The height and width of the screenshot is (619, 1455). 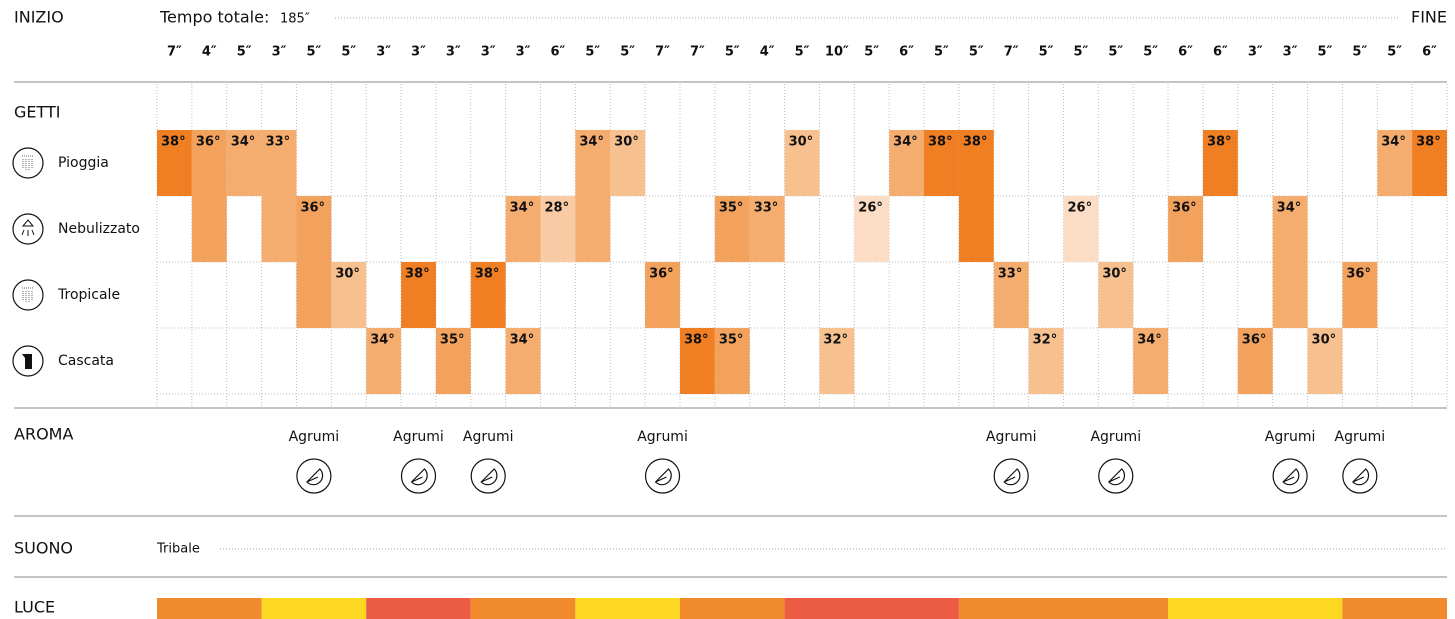 What do you see at coordinates (835, 340) in the screenshot?
I see `temp: 32°` at bounding box center [835, 340].